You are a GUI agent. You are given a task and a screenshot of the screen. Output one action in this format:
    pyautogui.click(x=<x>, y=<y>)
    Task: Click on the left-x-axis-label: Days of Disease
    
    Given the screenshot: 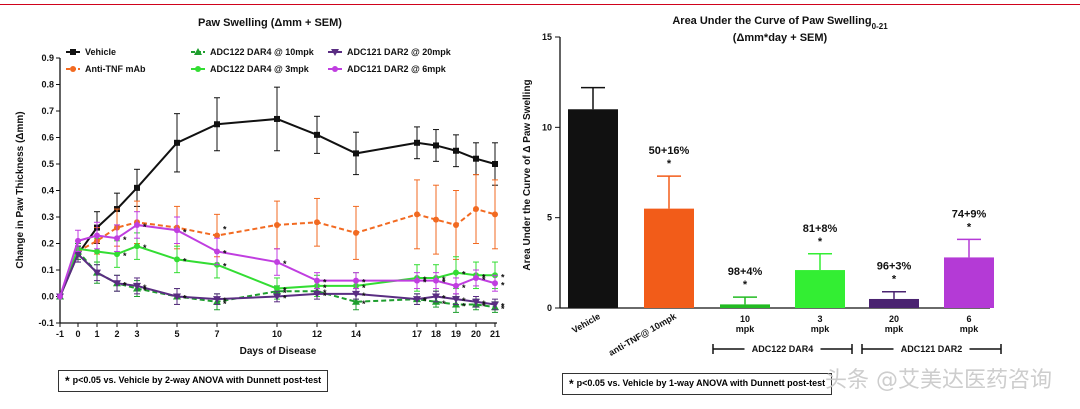 What is the action you would take?
    pyautogui.click(x=278, y=351)
    